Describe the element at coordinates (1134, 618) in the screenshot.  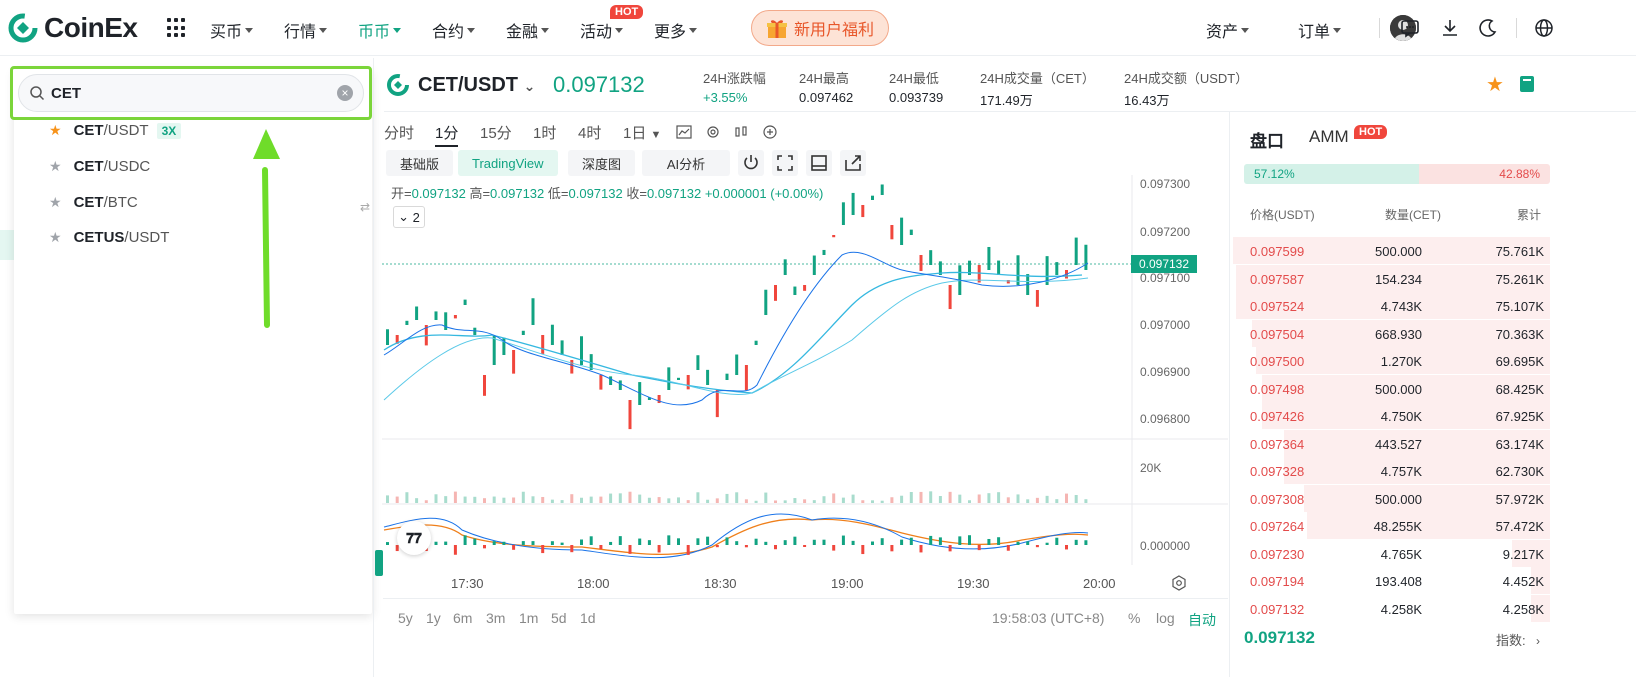
I see `scale-percent: %` at that location.